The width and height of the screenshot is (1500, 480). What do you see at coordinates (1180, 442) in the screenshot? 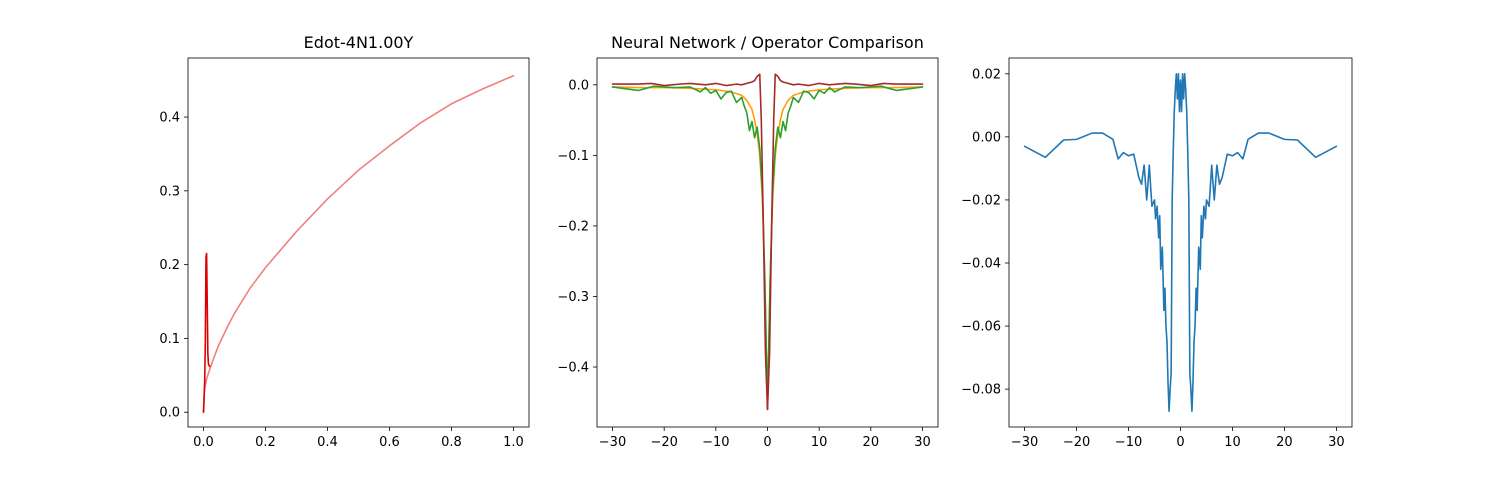
I see `panel-right-xtick-label: 0` at bounding box center [1180, 442].